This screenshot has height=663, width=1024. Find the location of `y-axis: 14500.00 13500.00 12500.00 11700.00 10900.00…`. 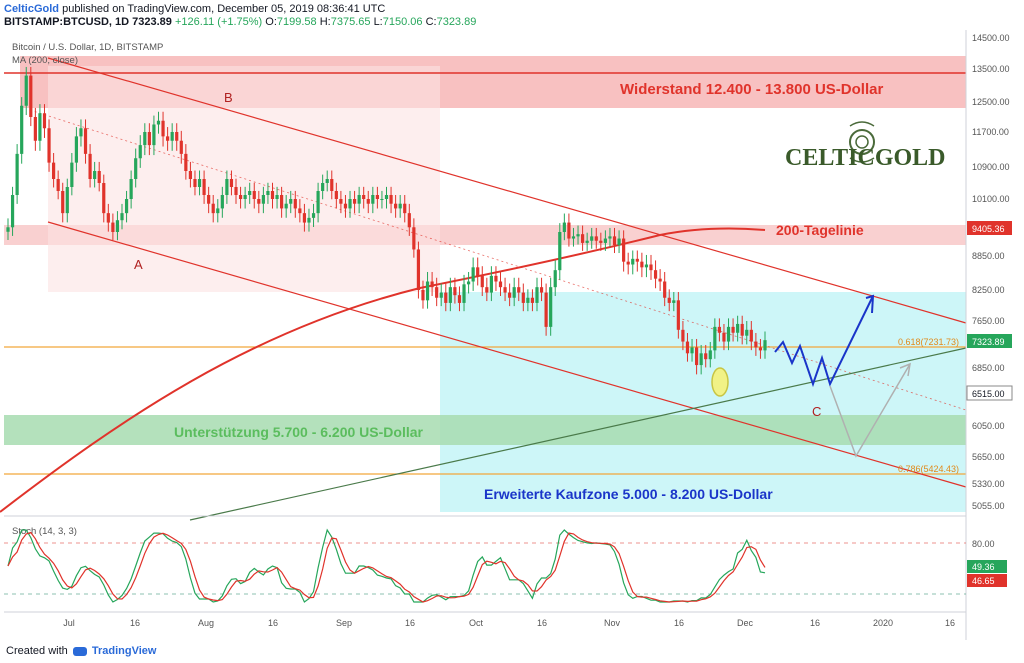

y-axis: 14500.00 13500.00 12500.00 11700.00 10900.00… is located at coordinates (991, 272).